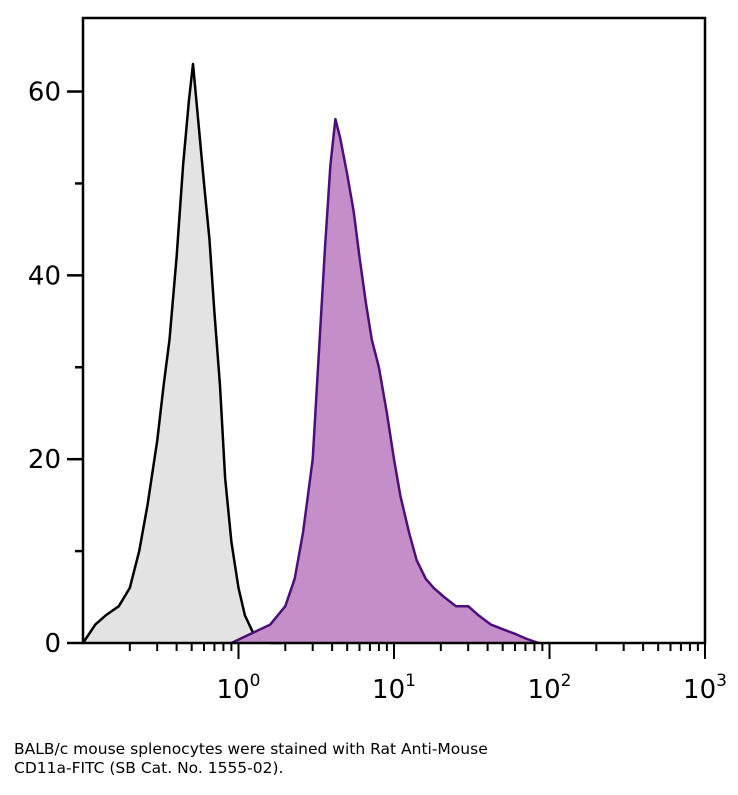 Image resolution: width=738 pixels, height=795 pixels. I want to click on y-tick-label: 20, so click(44, 460).